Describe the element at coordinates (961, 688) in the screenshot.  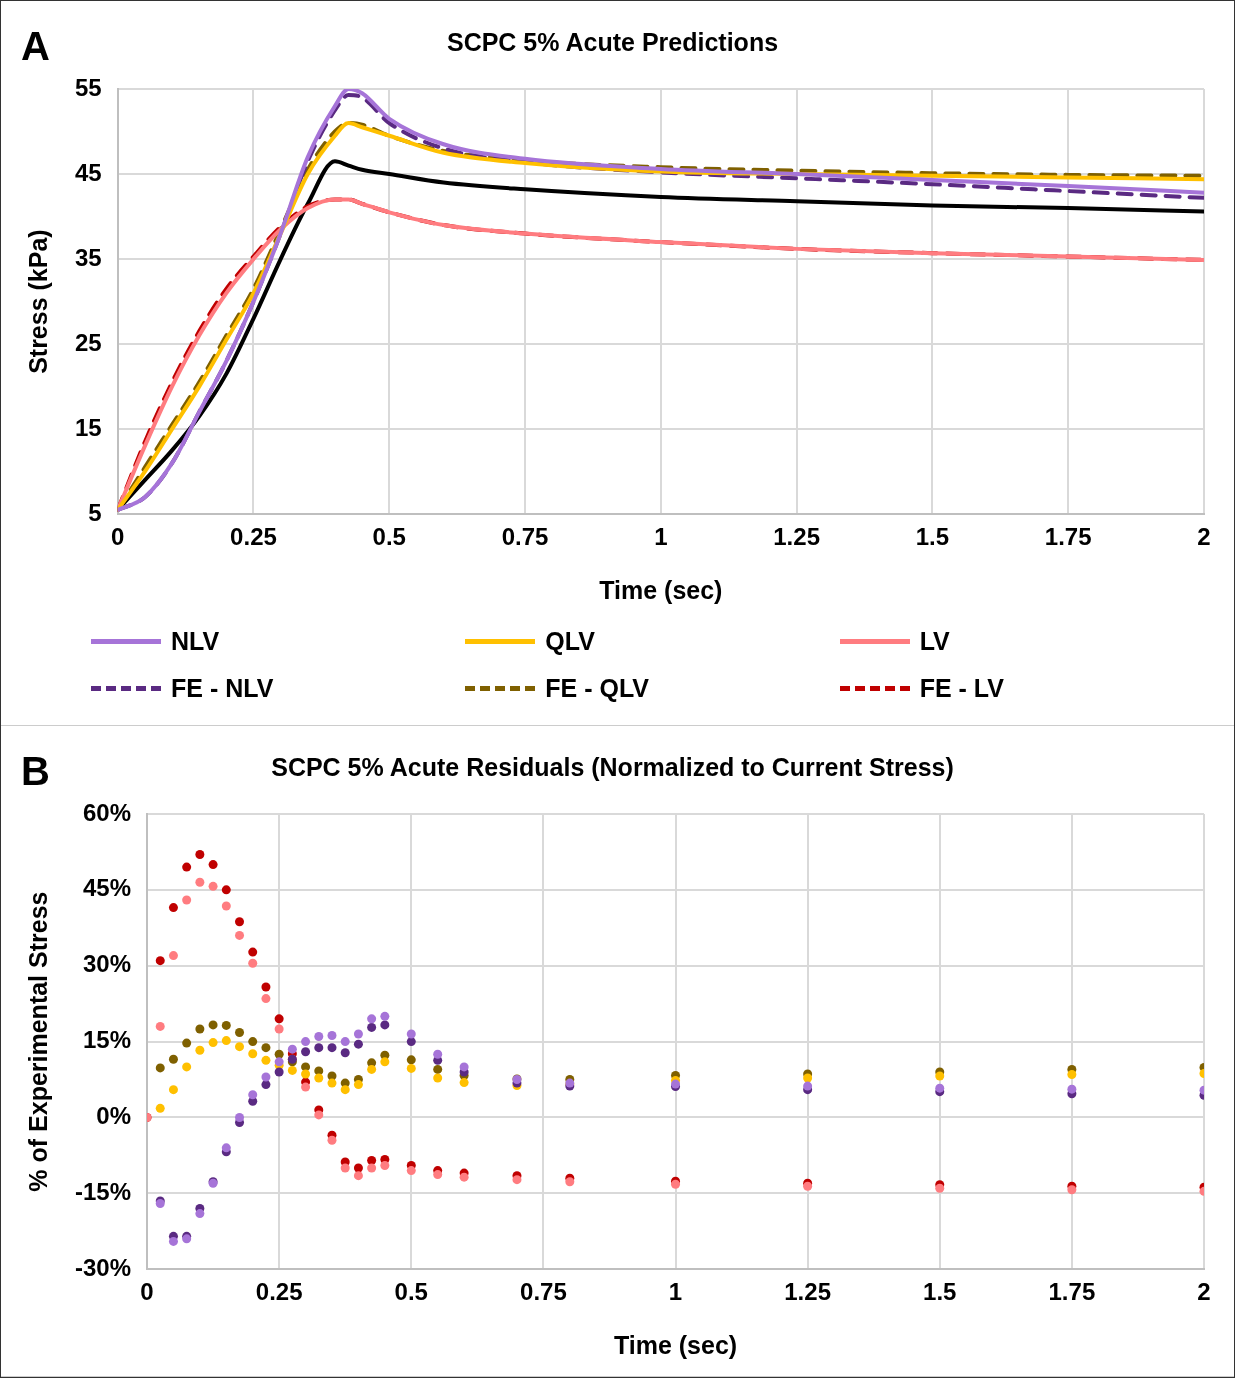
I see `legend-label: FE - LV` at that location.